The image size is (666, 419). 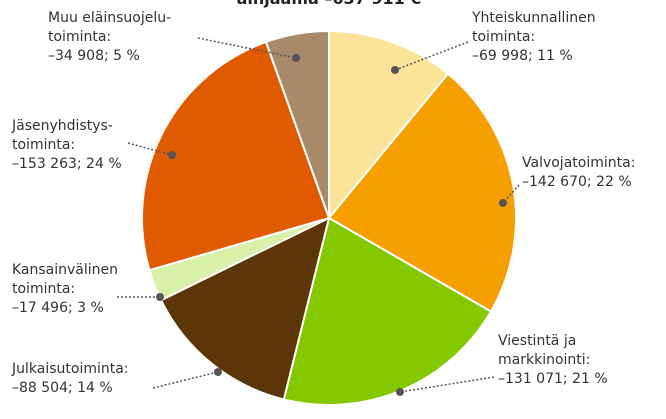 I want to click on category-line: Jäsenyhdistys-, so click(x=62, y=126).